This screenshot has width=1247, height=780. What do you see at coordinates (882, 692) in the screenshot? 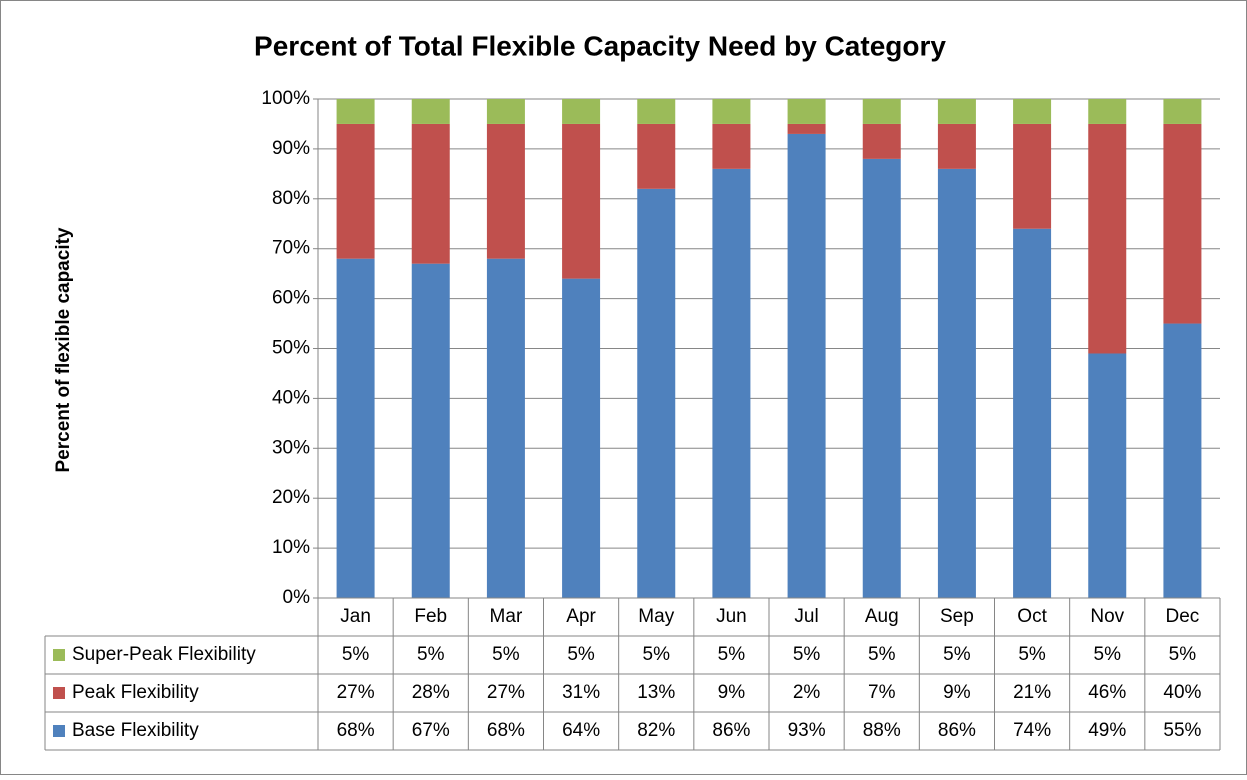
I see `table-value: 7%` at bounding box center [882, 692].